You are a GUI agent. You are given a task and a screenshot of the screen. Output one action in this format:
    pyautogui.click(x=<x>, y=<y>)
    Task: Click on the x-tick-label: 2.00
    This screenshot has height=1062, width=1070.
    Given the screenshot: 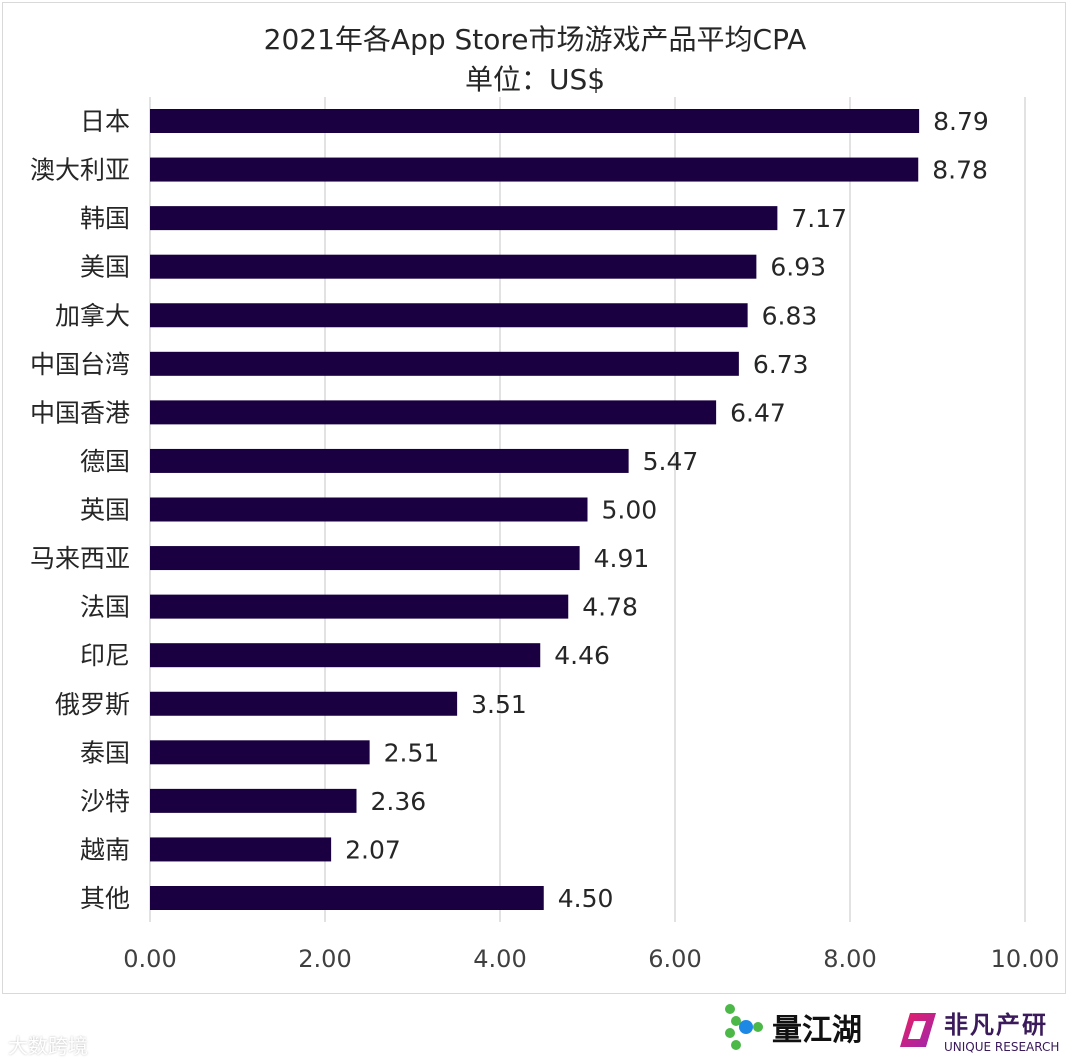 What is the action you would take?
    pyautogui.click(x=324, y=959)
    